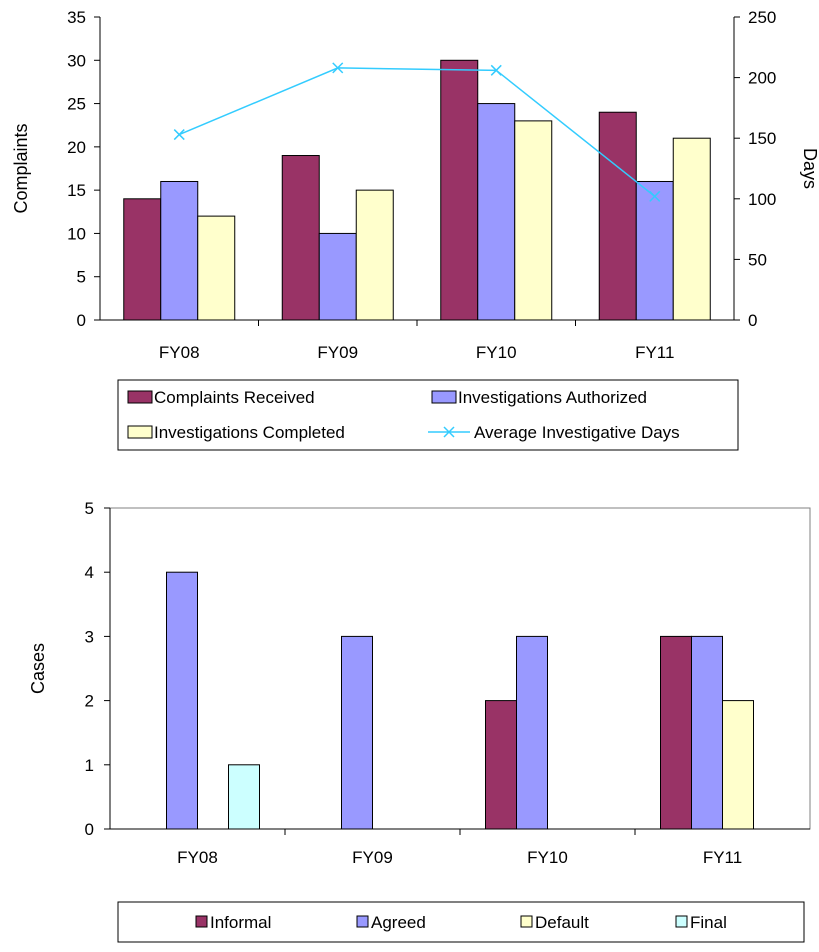 The image size is (819, 952). I want to click on legend-swatch-default, so click(526, 921).